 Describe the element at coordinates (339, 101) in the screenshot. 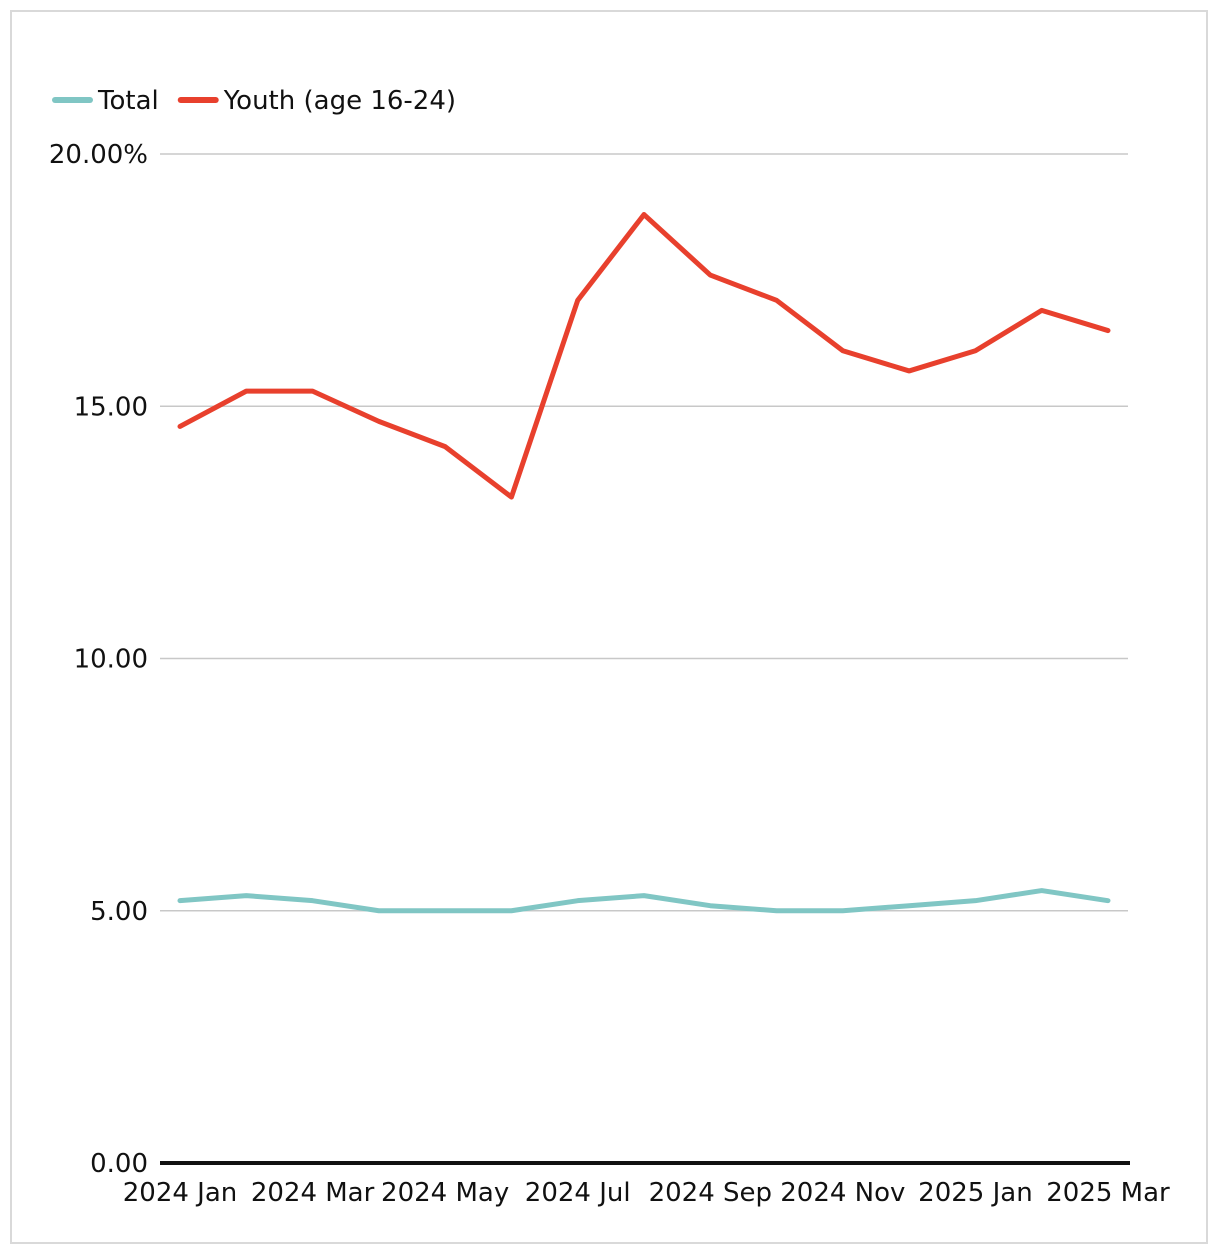

I see `legend-label: Youth (age 16-24)` at that location.